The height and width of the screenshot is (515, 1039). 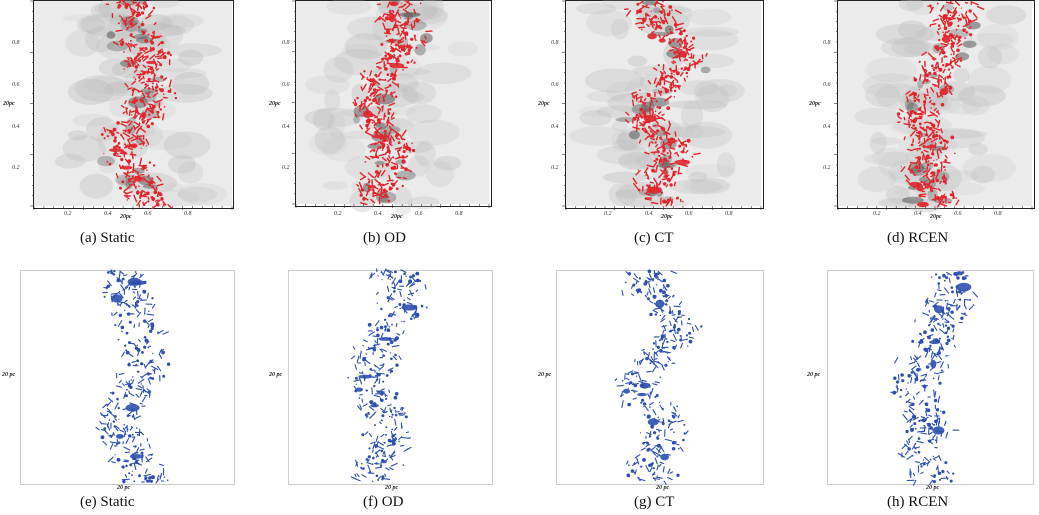 I want to click on x-tick-2: 0.4, so click(x=918, y=214).